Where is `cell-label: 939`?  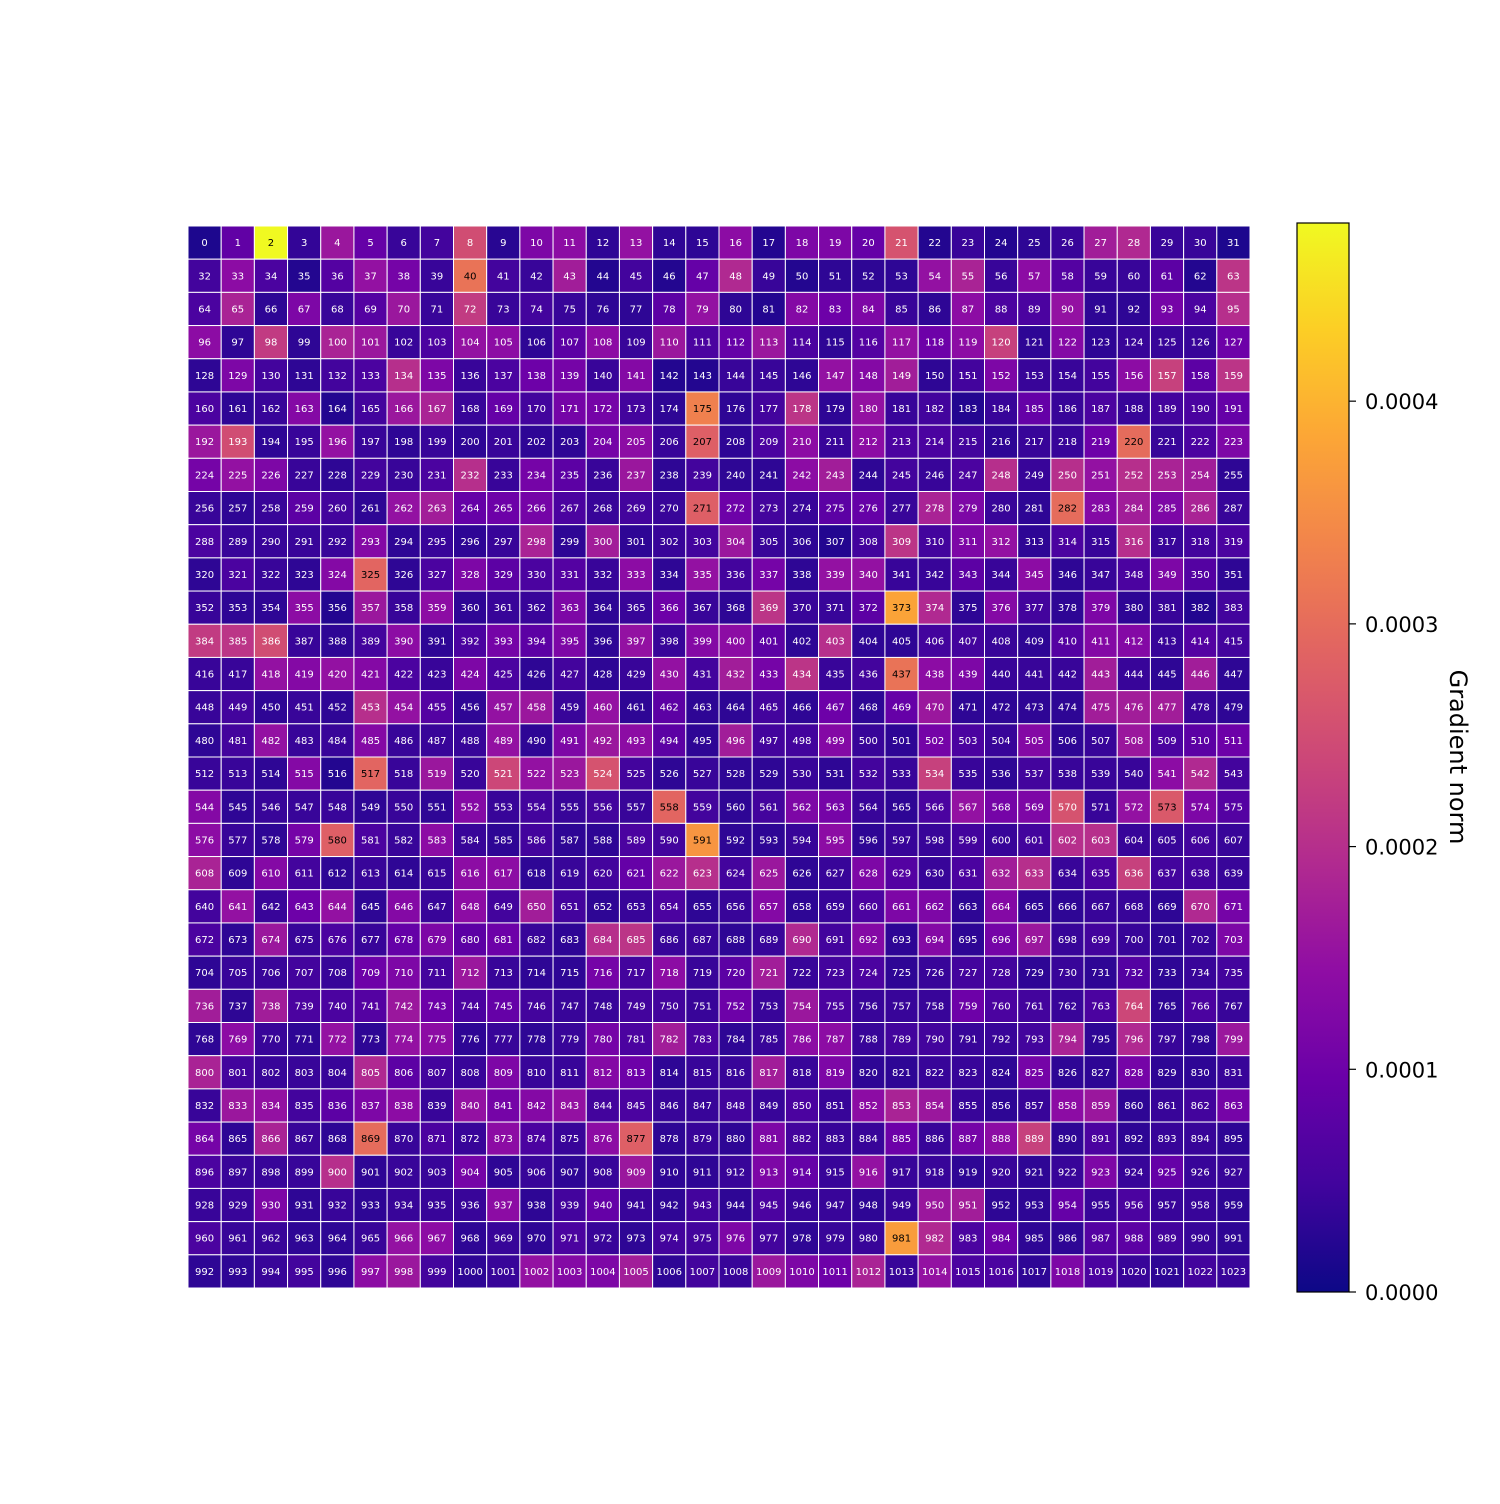
cell-label: 939 is located at coordinates (569, 1206).